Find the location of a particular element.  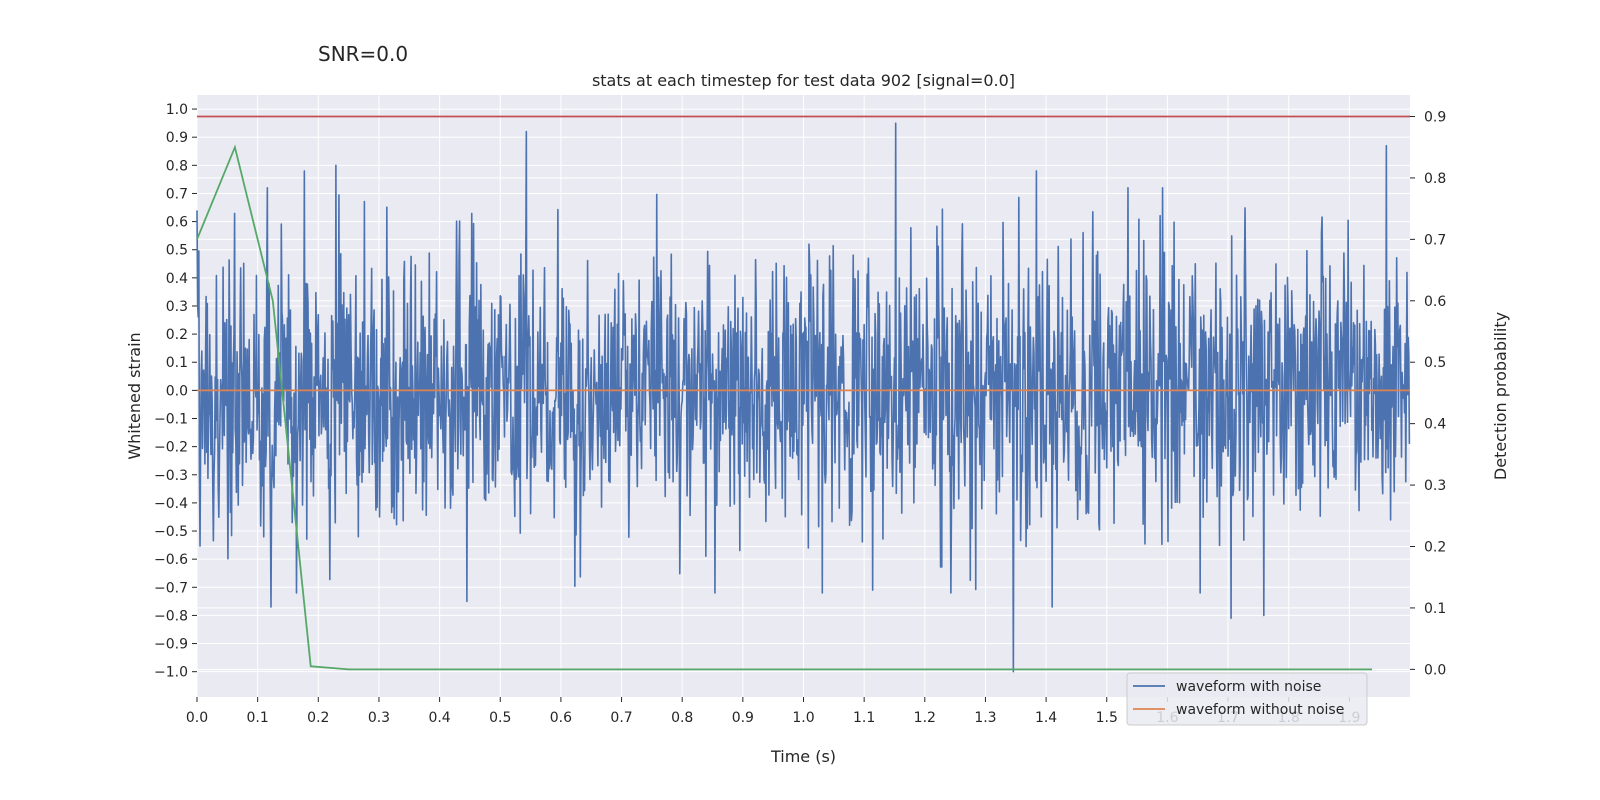

y-tick-label: −0.8 is located at coordinates (171, 616).